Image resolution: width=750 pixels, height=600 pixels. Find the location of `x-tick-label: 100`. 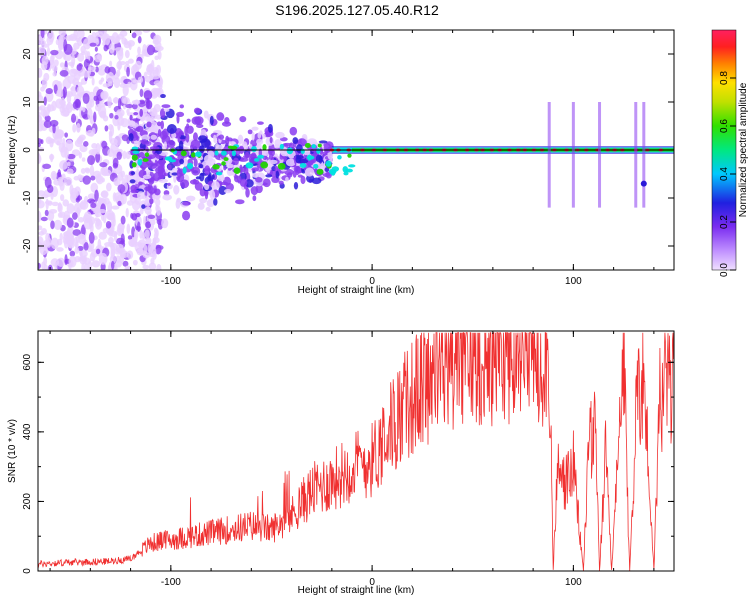

x-tick-label: 100 is located at coordinates (573, 281).